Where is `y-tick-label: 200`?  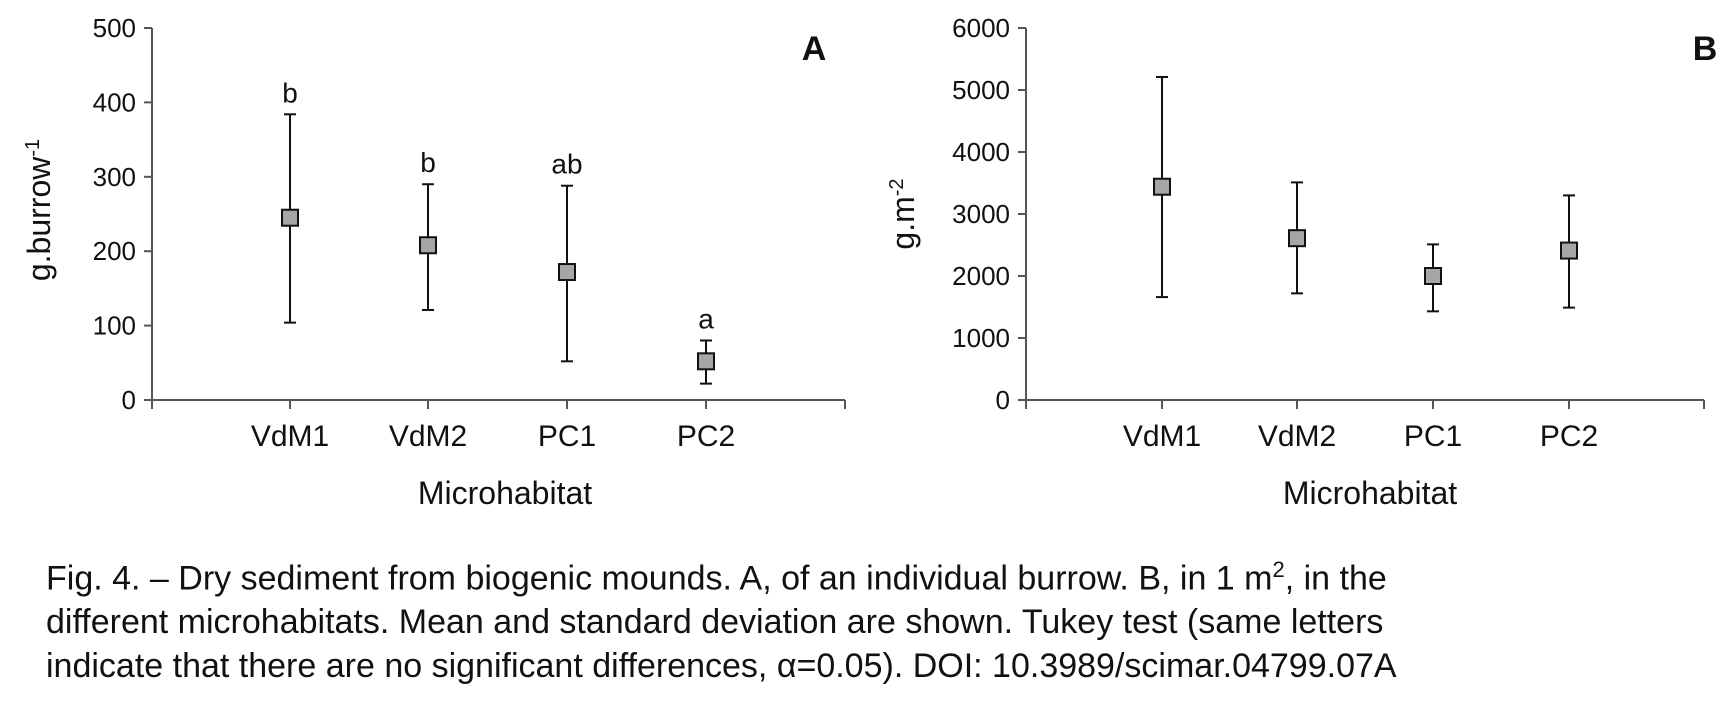 y-tick-label: 200 is located at coordinates (114, 251).